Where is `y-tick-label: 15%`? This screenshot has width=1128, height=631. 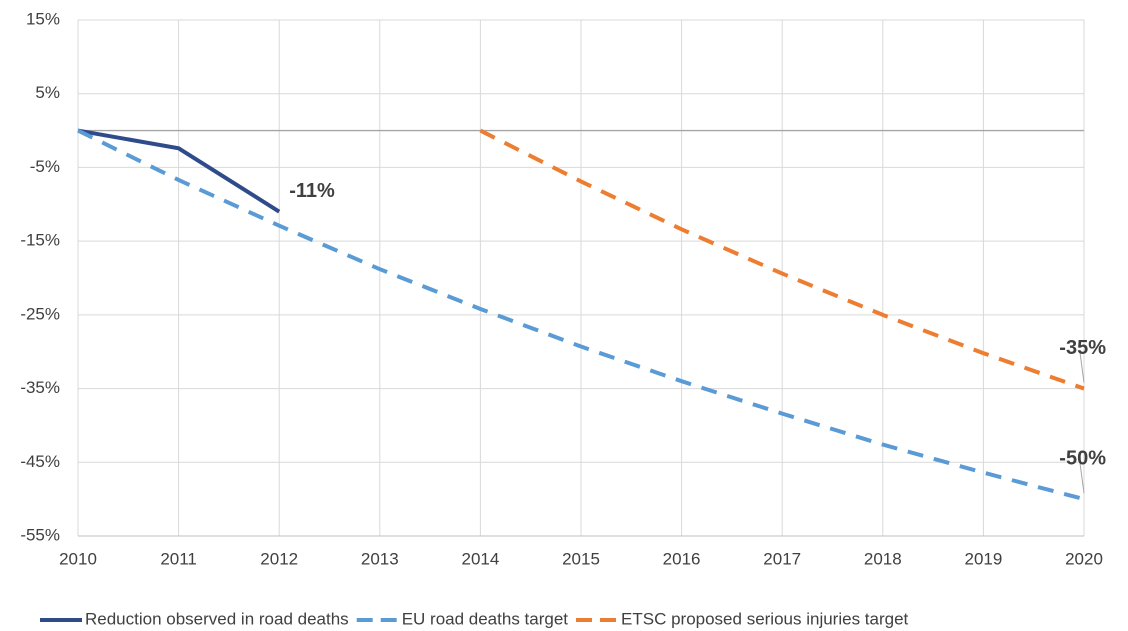 y-tick-label: 15% is located at coordinates (43, 18).